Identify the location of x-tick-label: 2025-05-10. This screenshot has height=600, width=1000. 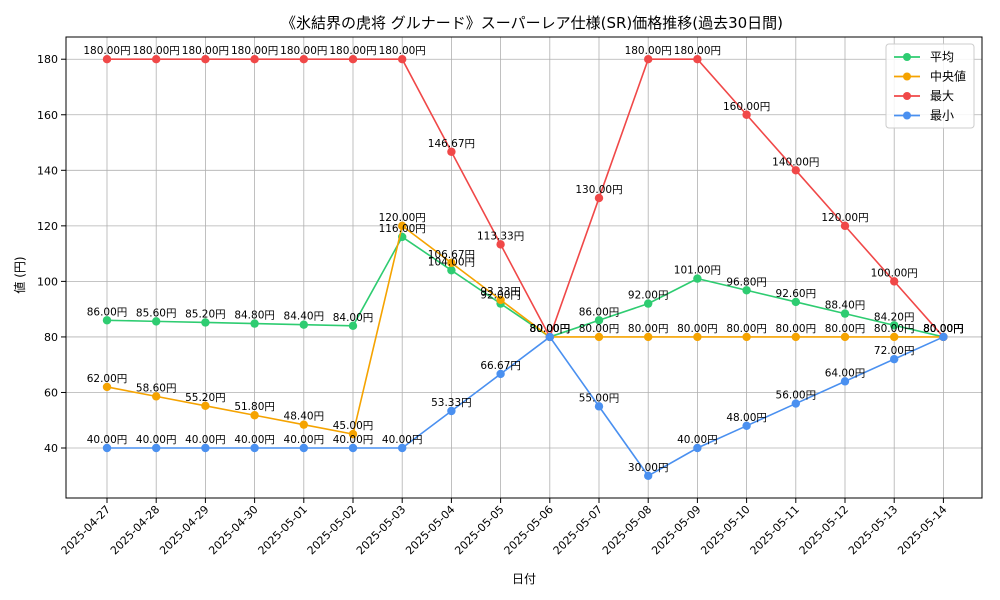
(725, 530).